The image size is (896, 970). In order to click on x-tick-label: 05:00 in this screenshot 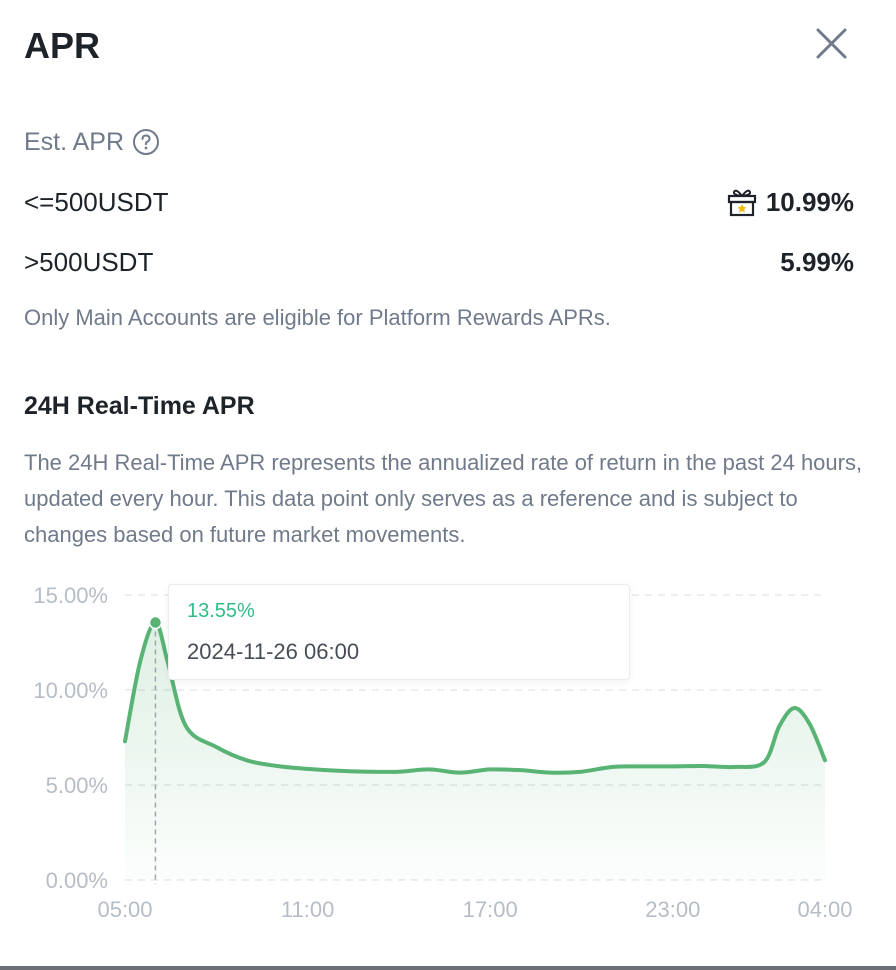, I will do `click(124, 909)`.